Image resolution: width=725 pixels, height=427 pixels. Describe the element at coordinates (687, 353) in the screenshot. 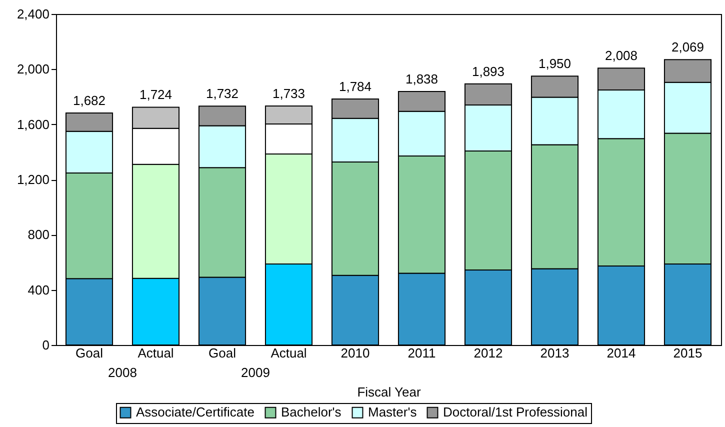

I see `x-tick-label: 2015` at that location.